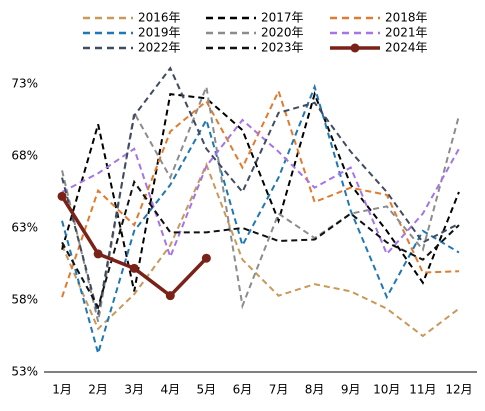  I want to click on legend-label: 2021年, so click(406, 33).